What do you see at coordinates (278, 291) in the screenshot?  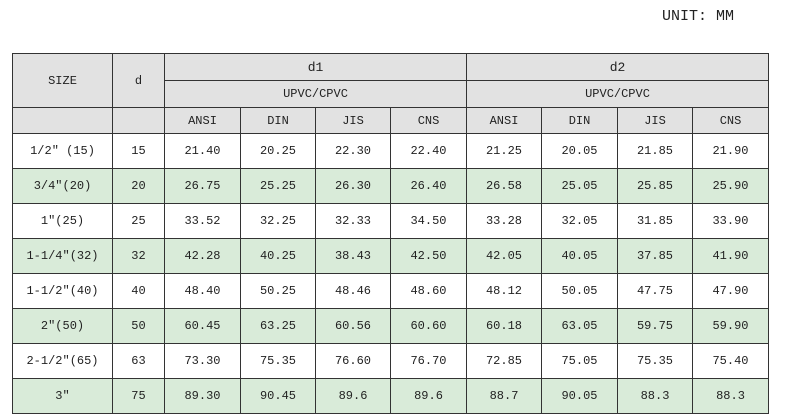 I see `value-cell: 50.25` at bounding box center [278, 291].